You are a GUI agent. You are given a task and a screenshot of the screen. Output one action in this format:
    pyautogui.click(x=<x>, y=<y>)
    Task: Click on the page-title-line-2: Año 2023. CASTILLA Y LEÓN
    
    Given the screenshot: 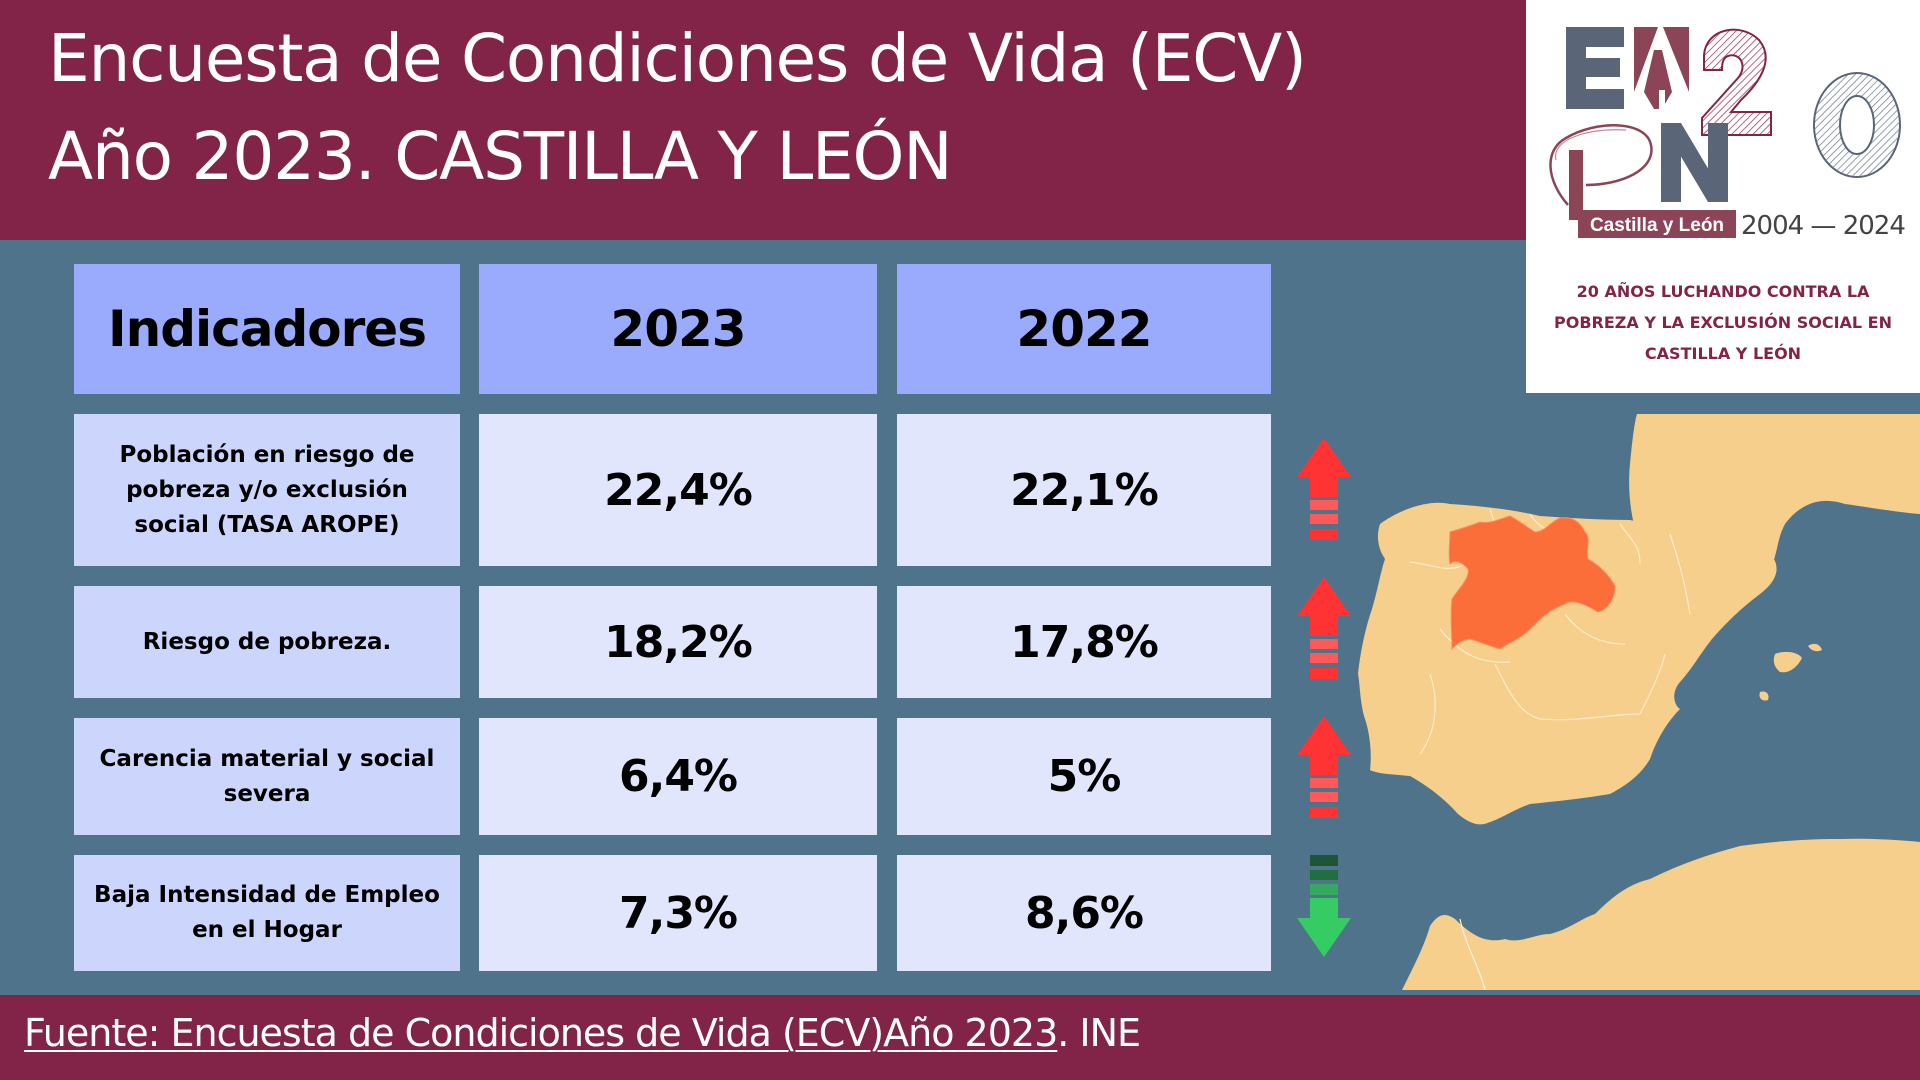 What is the action you would take?
    pyautogui.click(x=500, y=156)
    